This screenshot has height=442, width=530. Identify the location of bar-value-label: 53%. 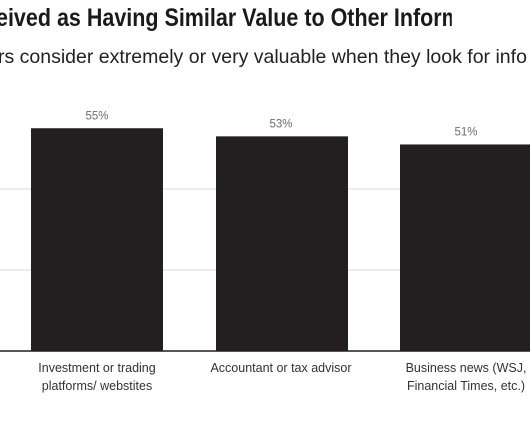
(280, 124).